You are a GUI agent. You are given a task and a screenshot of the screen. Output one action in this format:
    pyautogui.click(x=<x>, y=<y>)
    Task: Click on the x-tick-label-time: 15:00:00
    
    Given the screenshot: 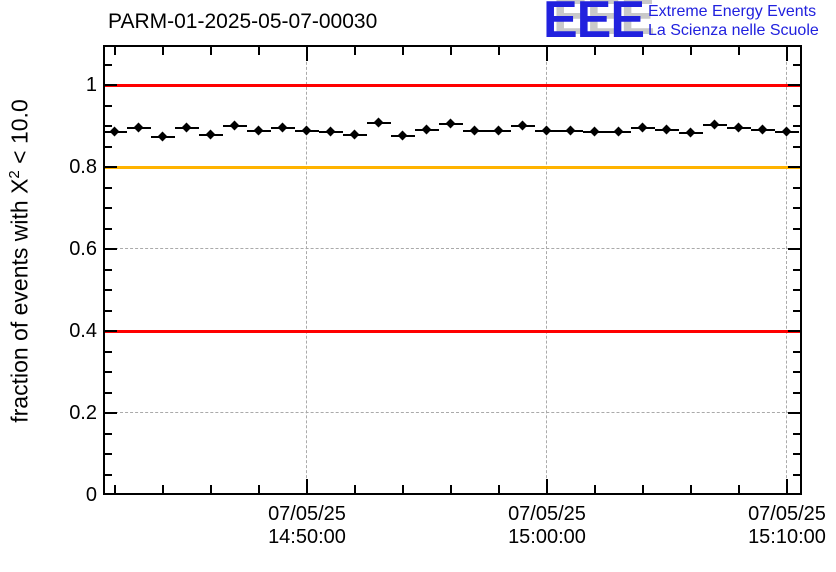 What is the action you would take?
    pyautogui.click(x=547, y=537)
    